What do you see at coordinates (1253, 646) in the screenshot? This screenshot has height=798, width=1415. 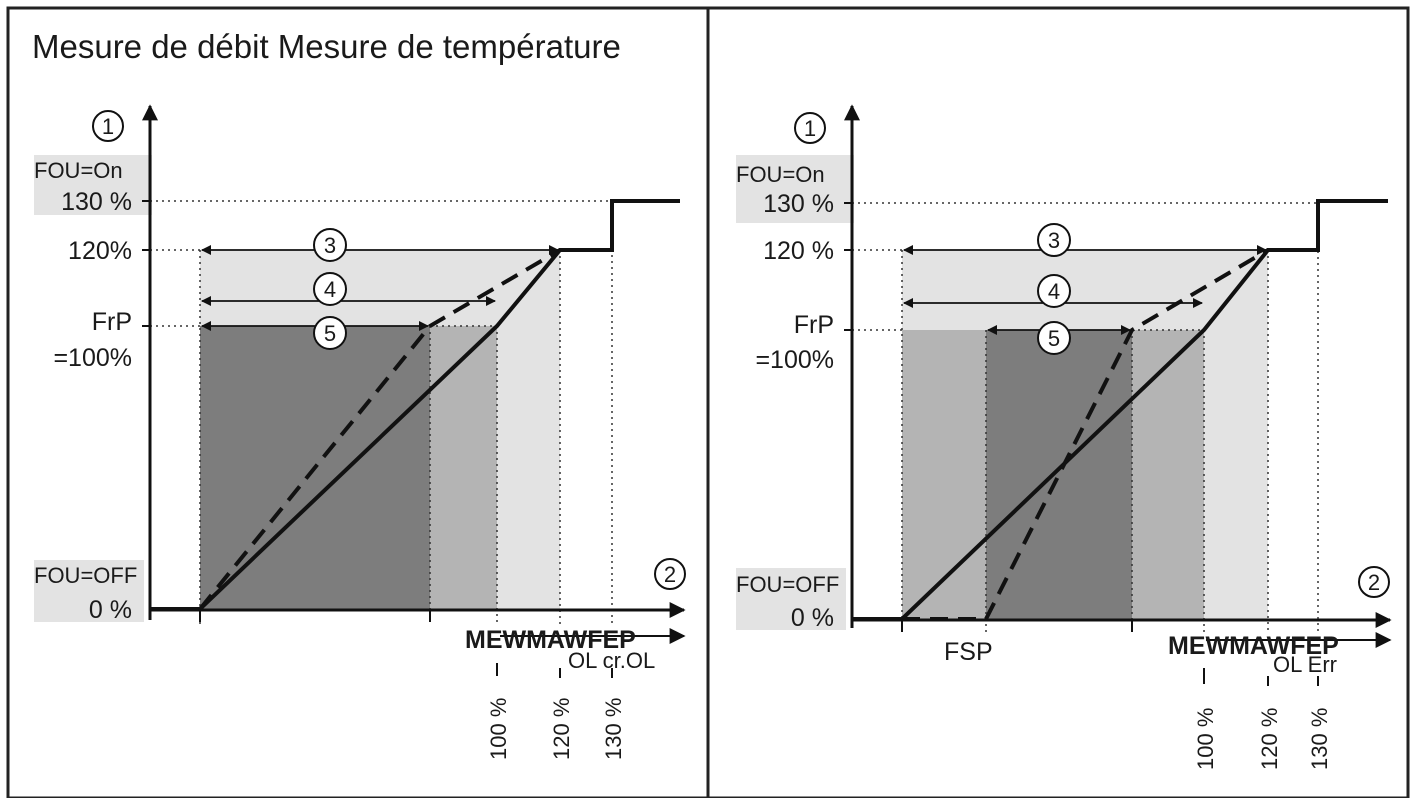 I see `x-axis-labels-r: MEWMAWFEP` at bounding box center [1253, 646].